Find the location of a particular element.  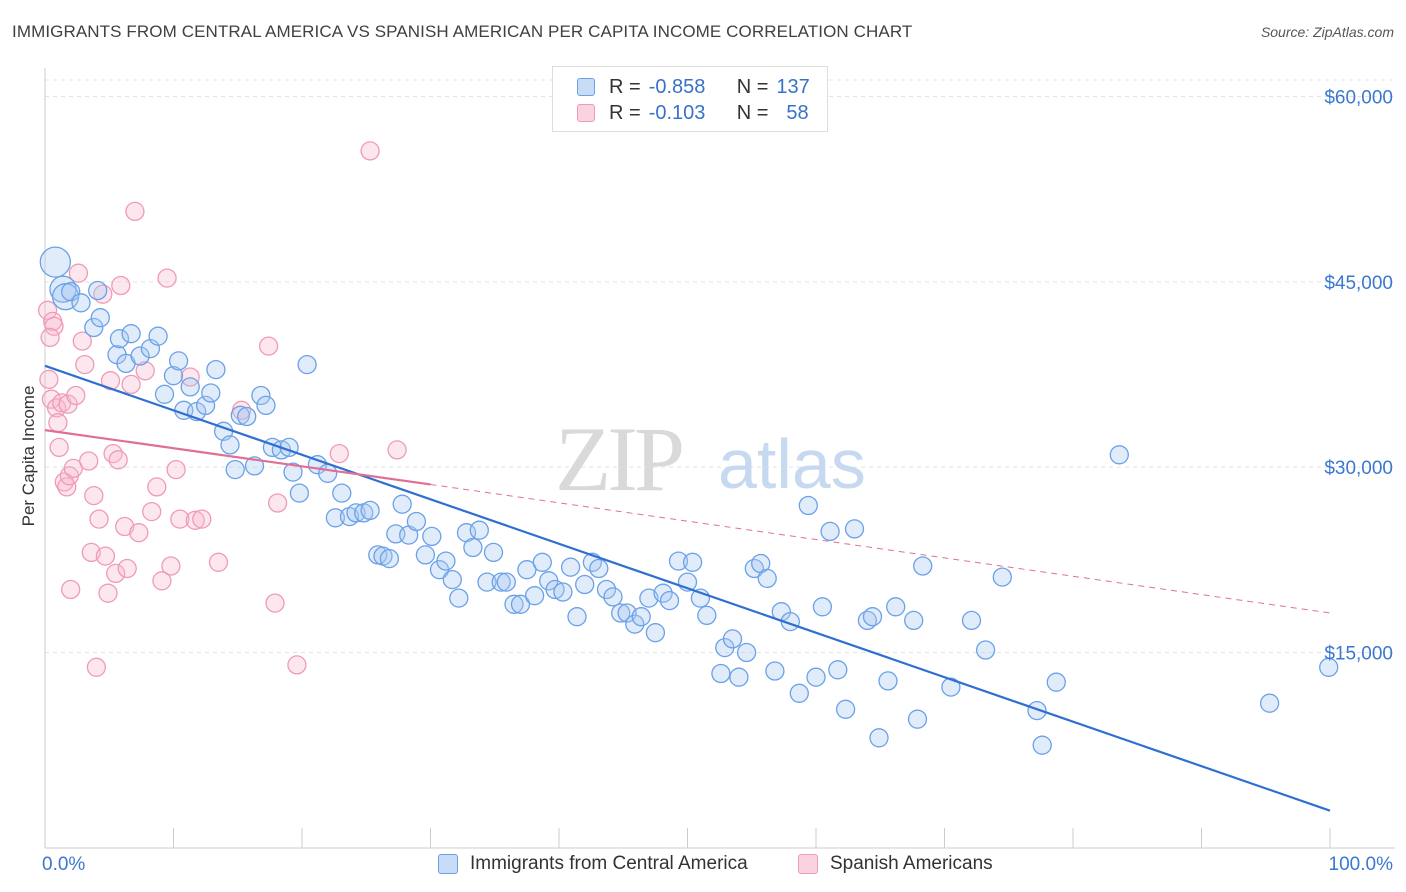

spanish-americans-trend-extension is located at coordinates (880, 548).